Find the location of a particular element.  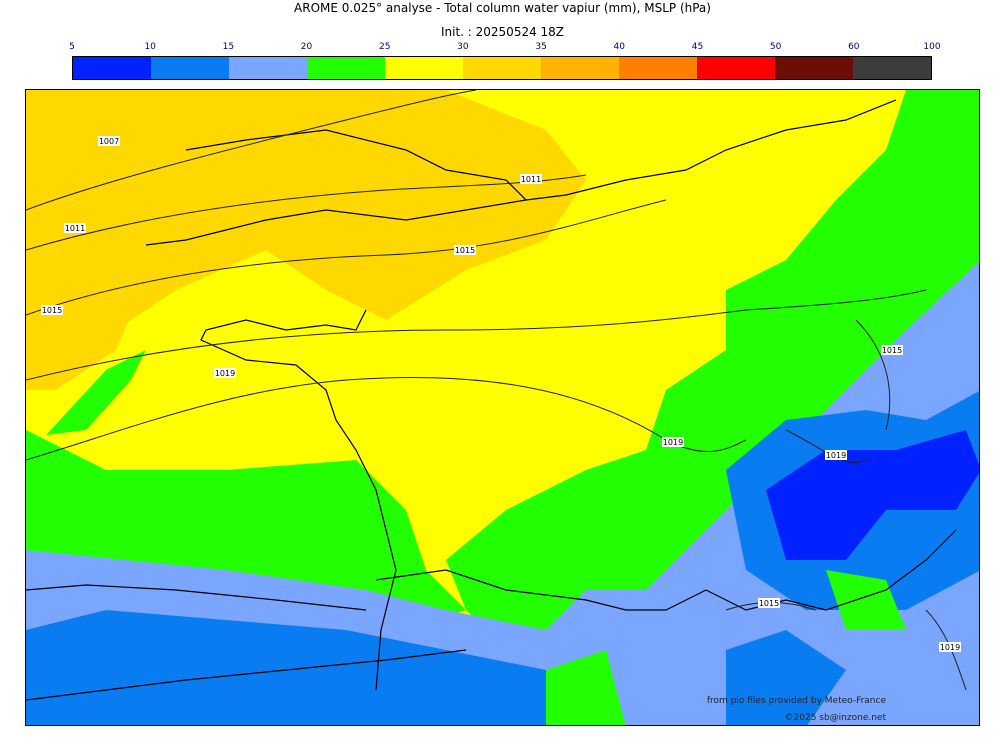

field-20-25-northwest-tongue is located at coordinates (96, 392).